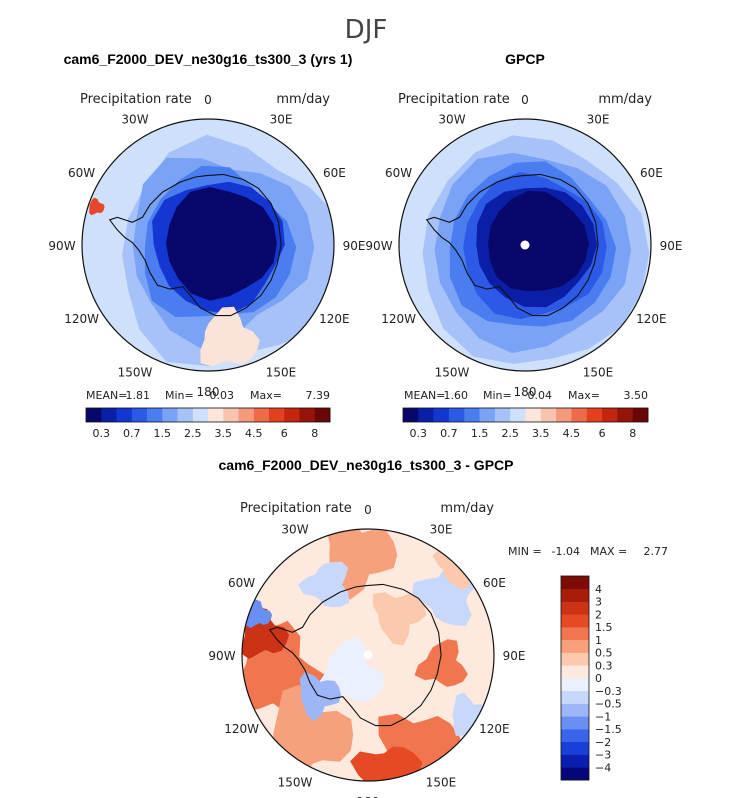 Image resolution: width=733 pixels, height=798 pixels. Describe the element at coordinates (603, 742) in the screenshot. I see `colorbar-tick-label: −2` at that location.